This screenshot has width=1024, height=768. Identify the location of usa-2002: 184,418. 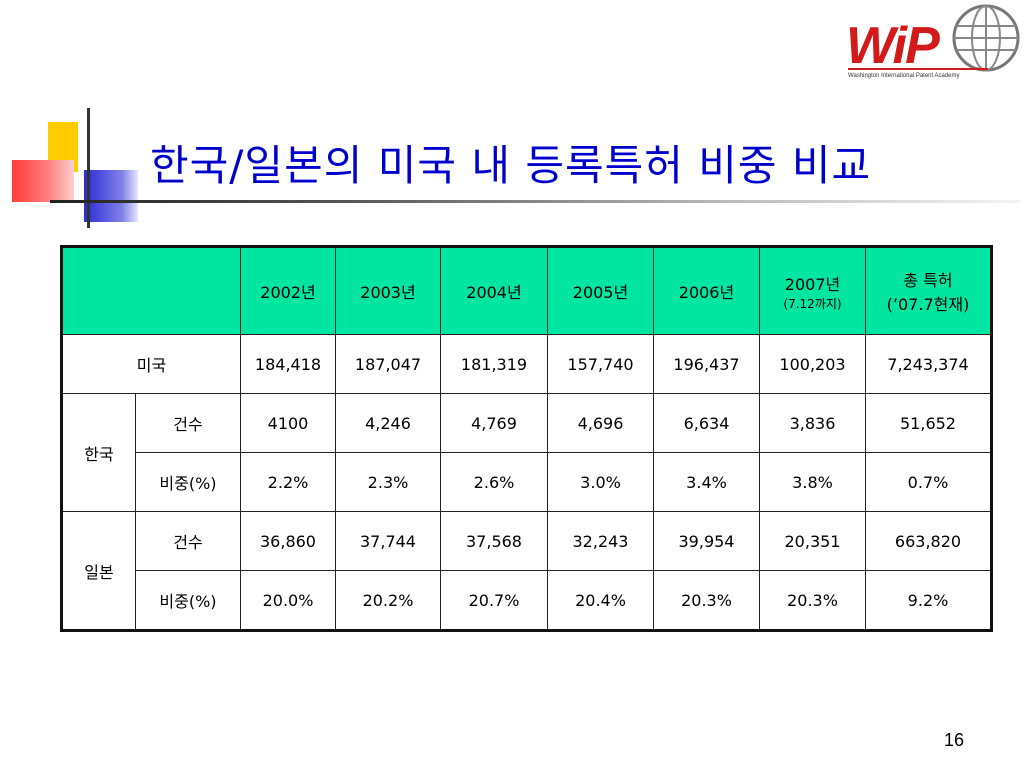
(288, 364).